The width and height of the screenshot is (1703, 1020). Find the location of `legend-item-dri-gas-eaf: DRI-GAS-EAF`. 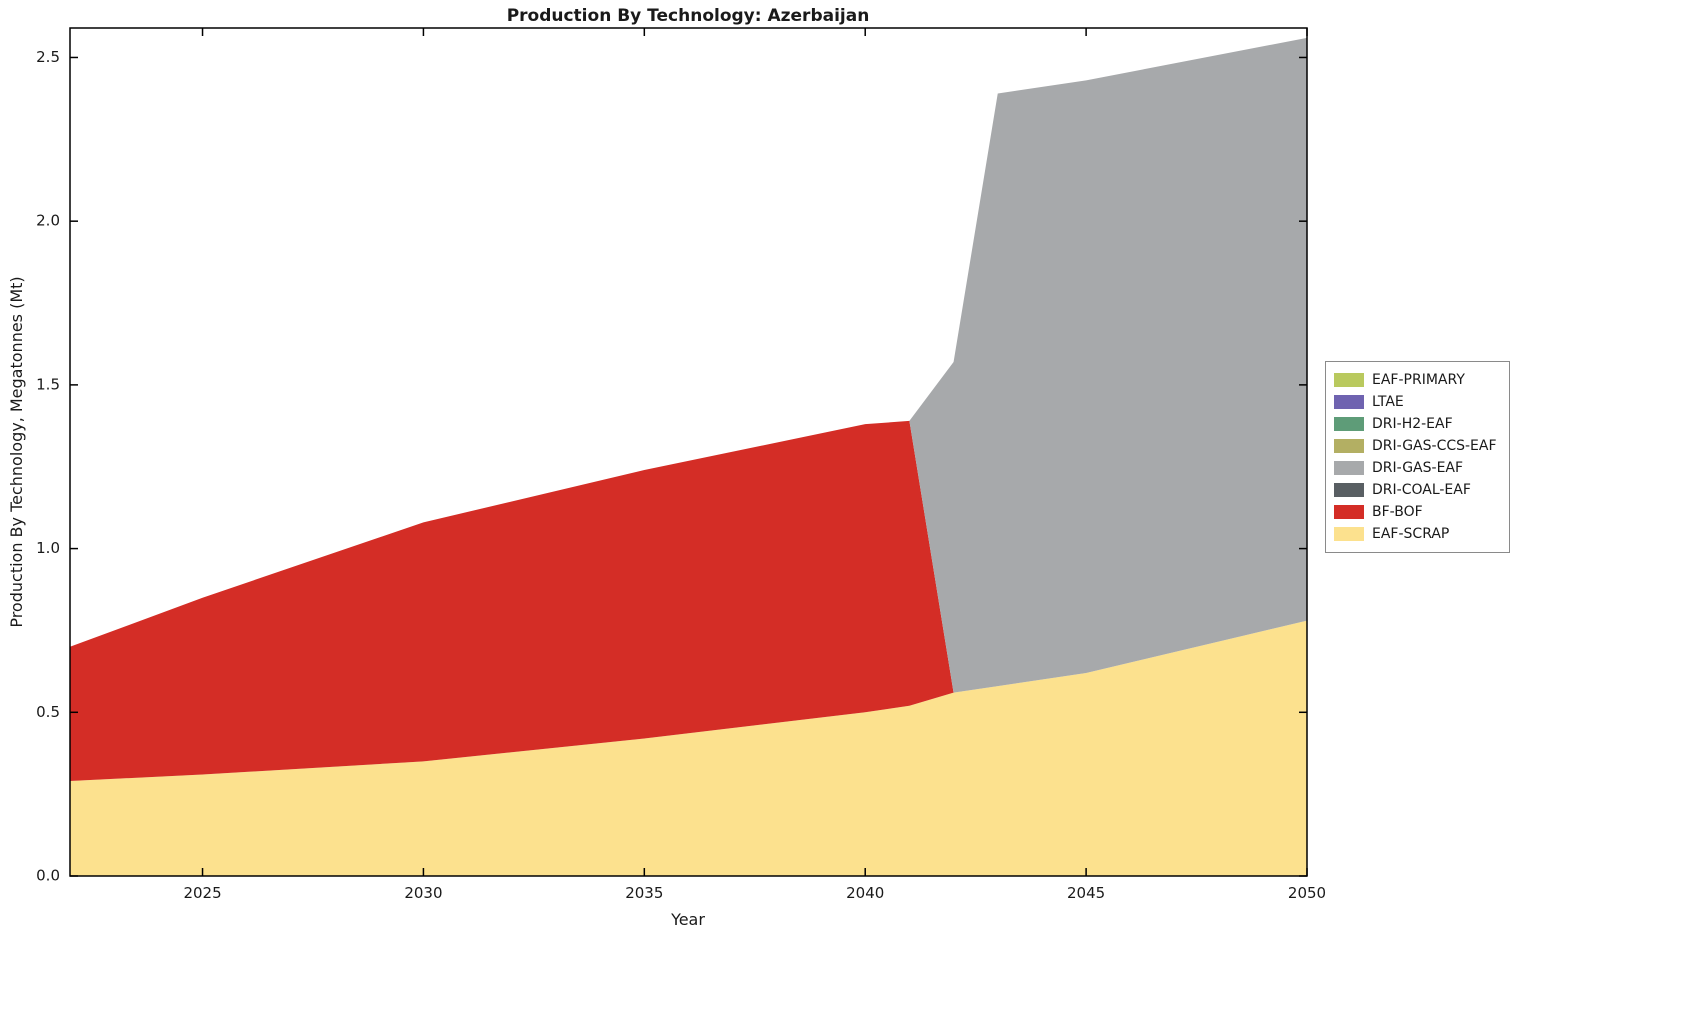

legend-item-dri-gas-eaf: DRI-GAS-EAF is located at coordinates (1415, 468).